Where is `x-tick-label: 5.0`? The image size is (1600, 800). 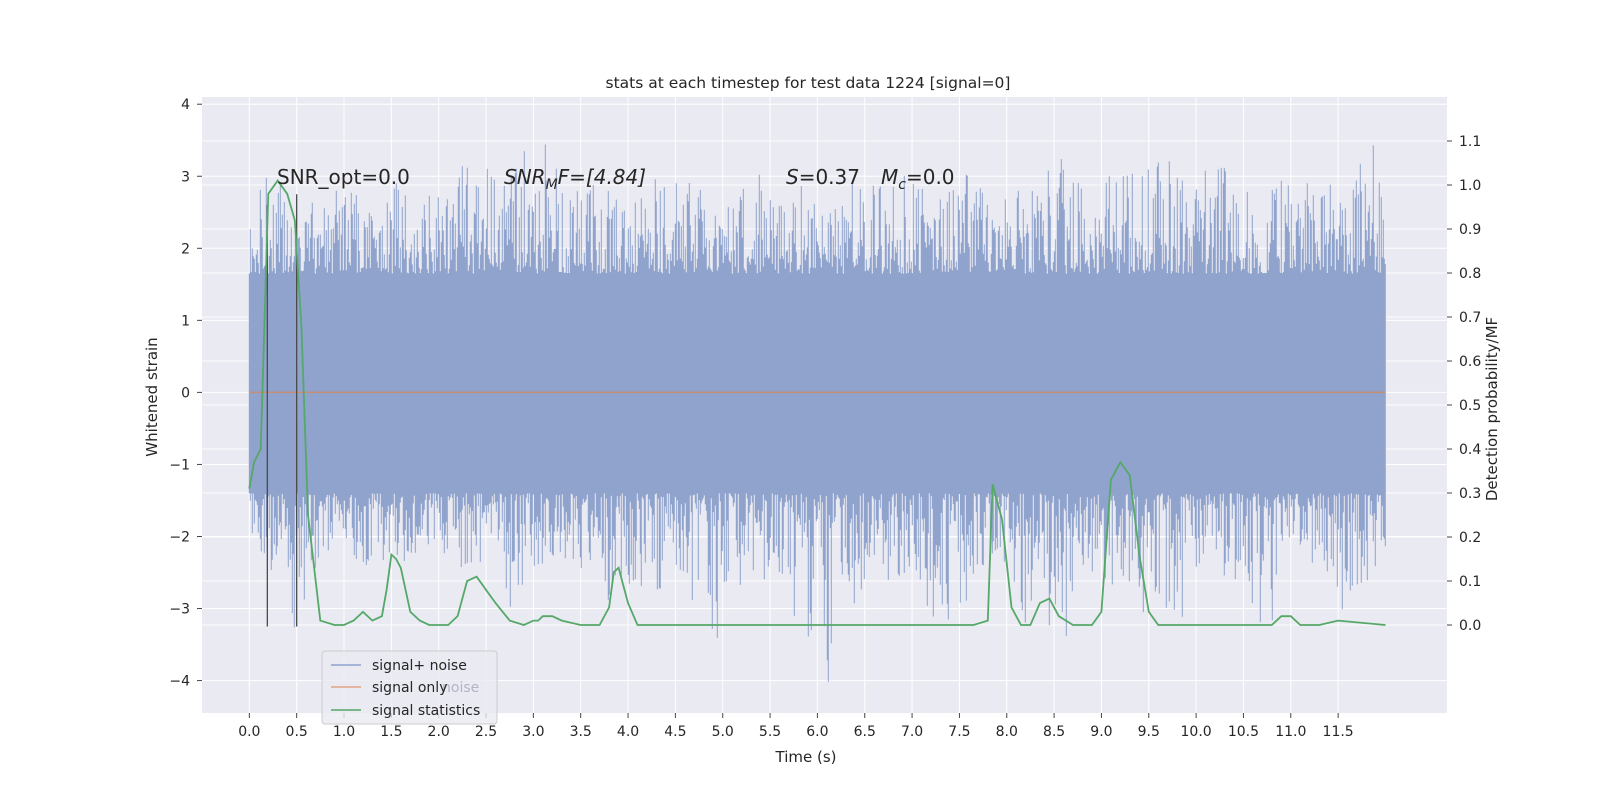 x-tick-label: 5.0 is located at coordinates (723, 732).